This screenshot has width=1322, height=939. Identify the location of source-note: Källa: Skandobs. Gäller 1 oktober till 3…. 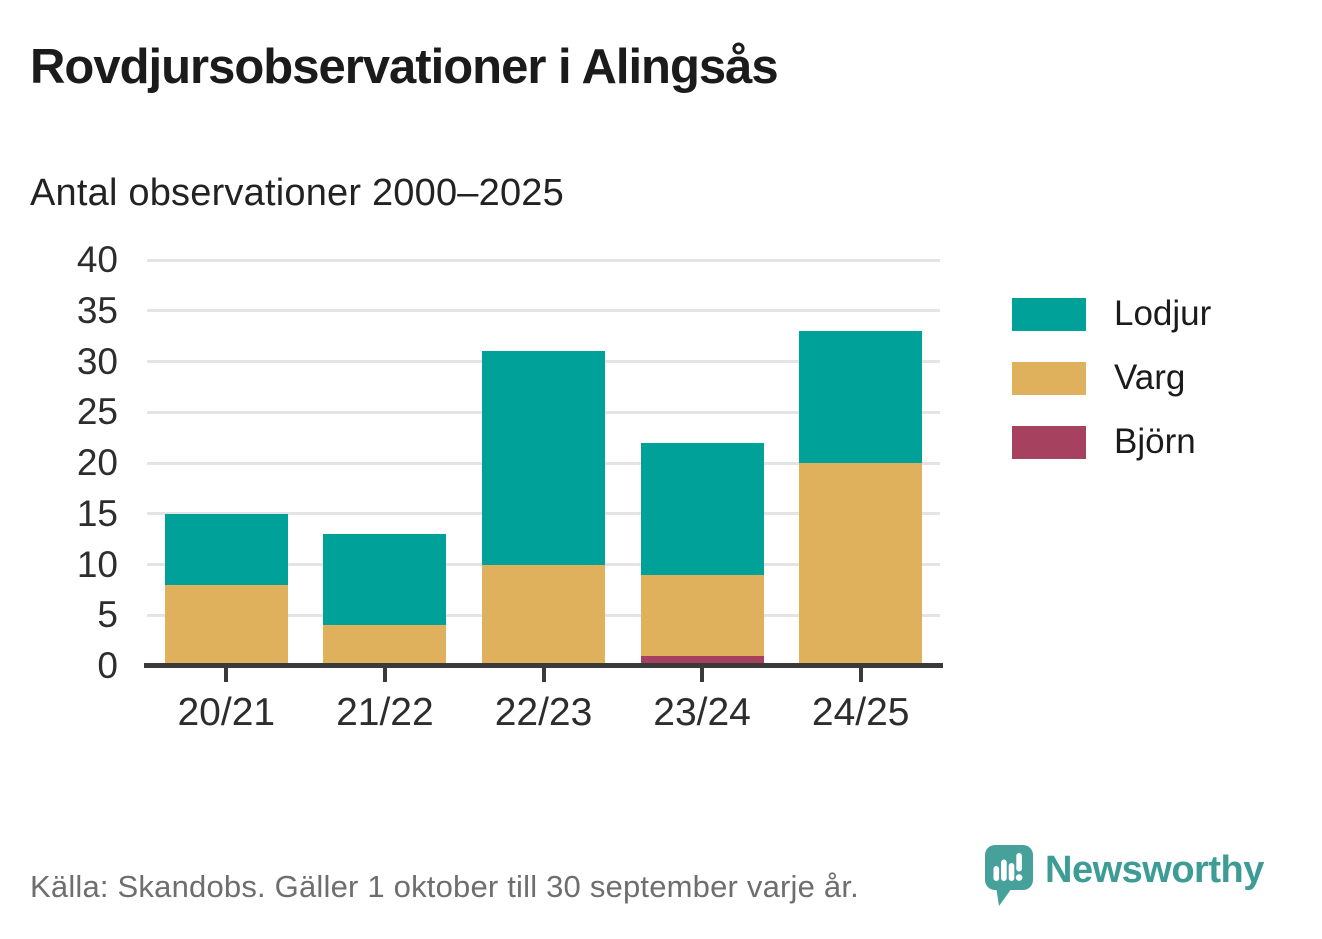
(444, 886).